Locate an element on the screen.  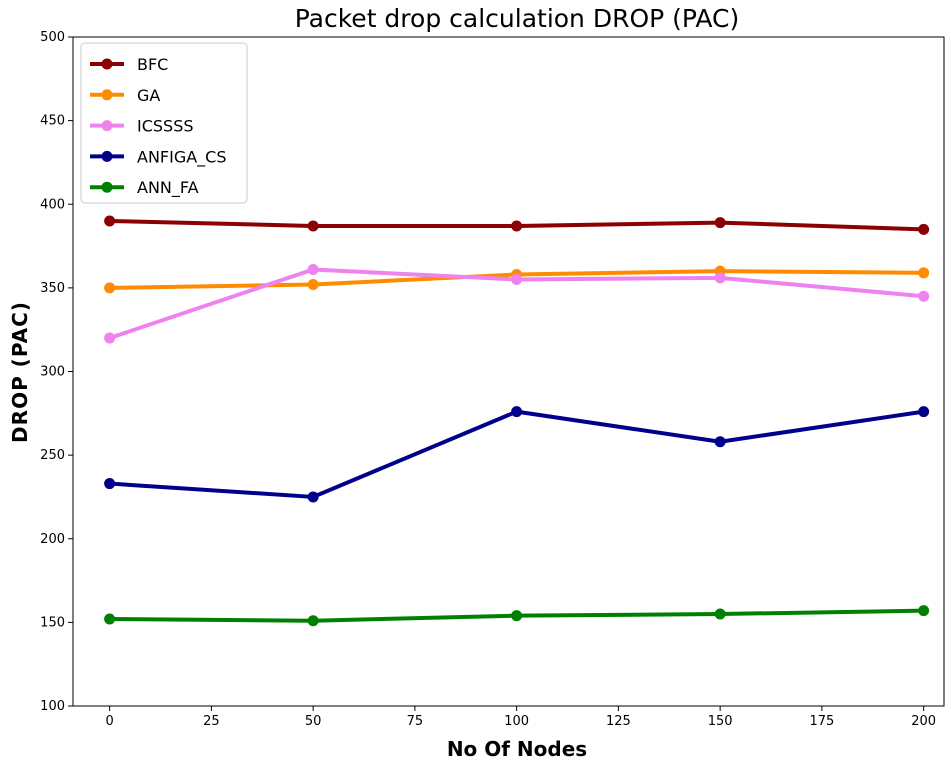
legend-label: ANN_FA is located at coordinates (168, 188).